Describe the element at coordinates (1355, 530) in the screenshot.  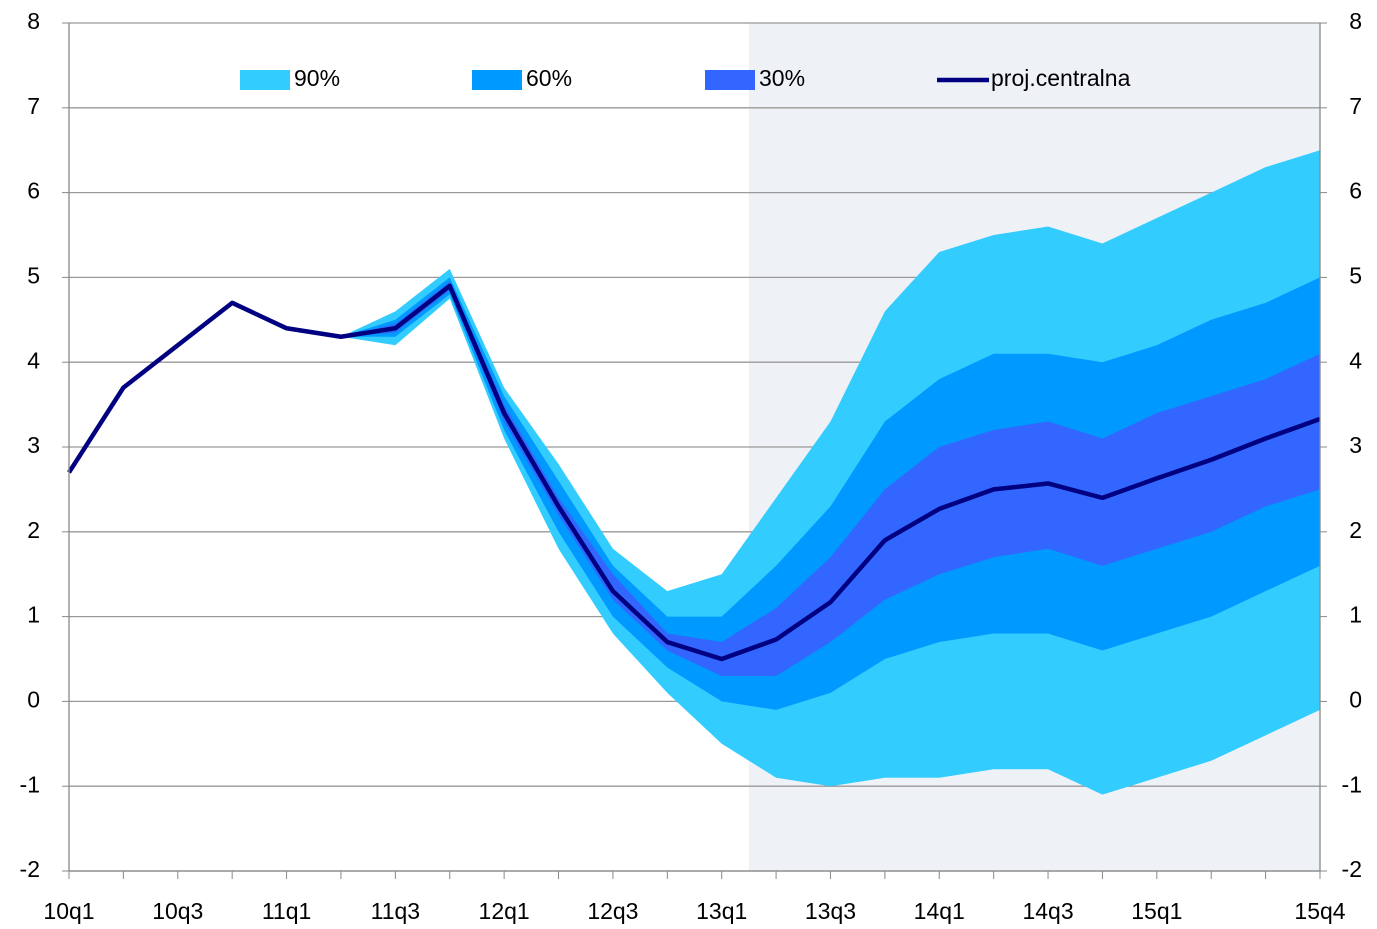
I see `y2-tick-label: 2` at that location.